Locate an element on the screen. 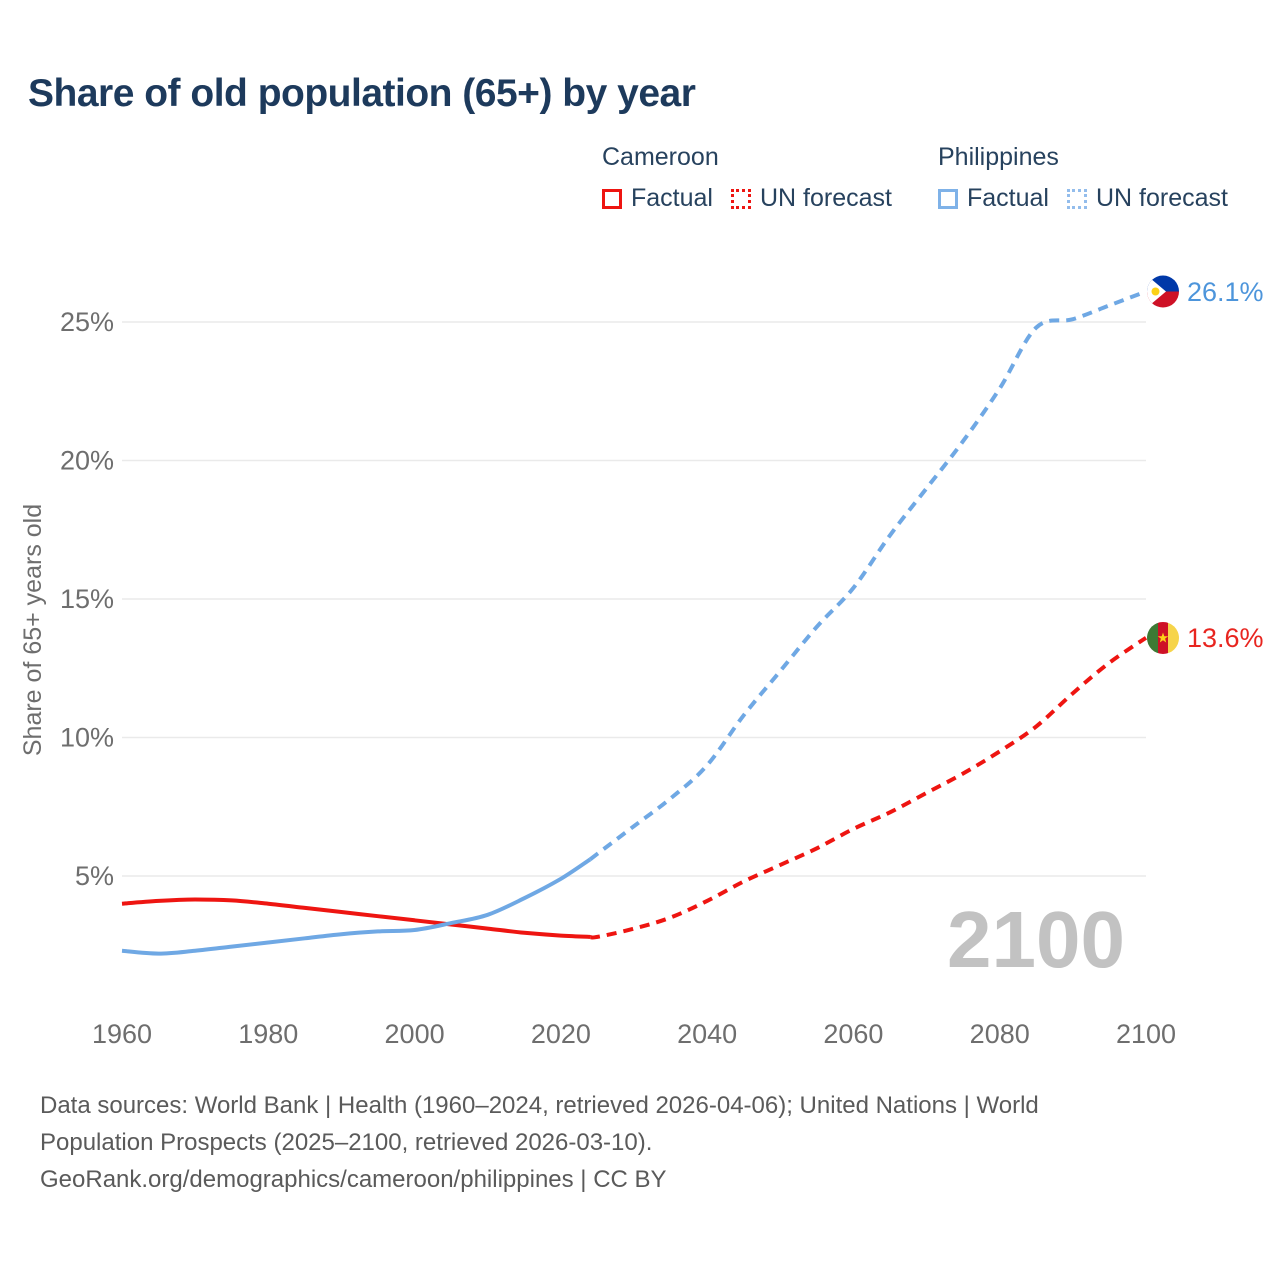  y-tick-25: 25% is located at coordinates (87, 322).